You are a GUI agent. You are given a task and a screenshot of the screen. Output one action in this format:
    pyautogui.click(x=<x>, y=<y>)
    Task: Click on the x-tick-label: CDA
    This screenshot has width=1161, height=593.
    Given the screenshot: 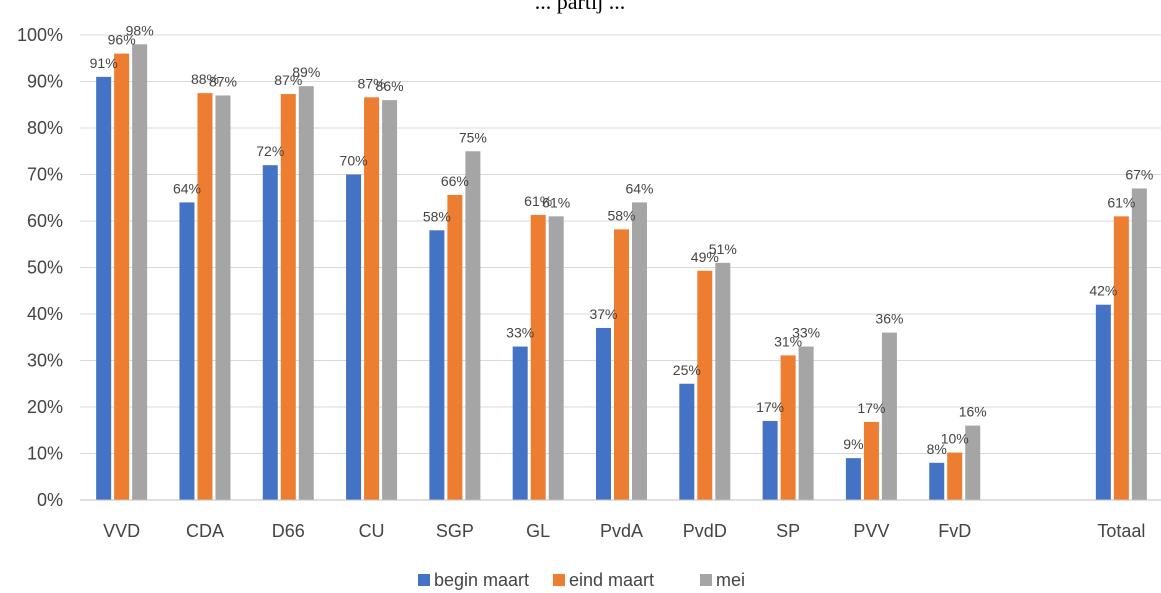 What is the action you would take?
    pyautogui.click(x=205, y=531)
    